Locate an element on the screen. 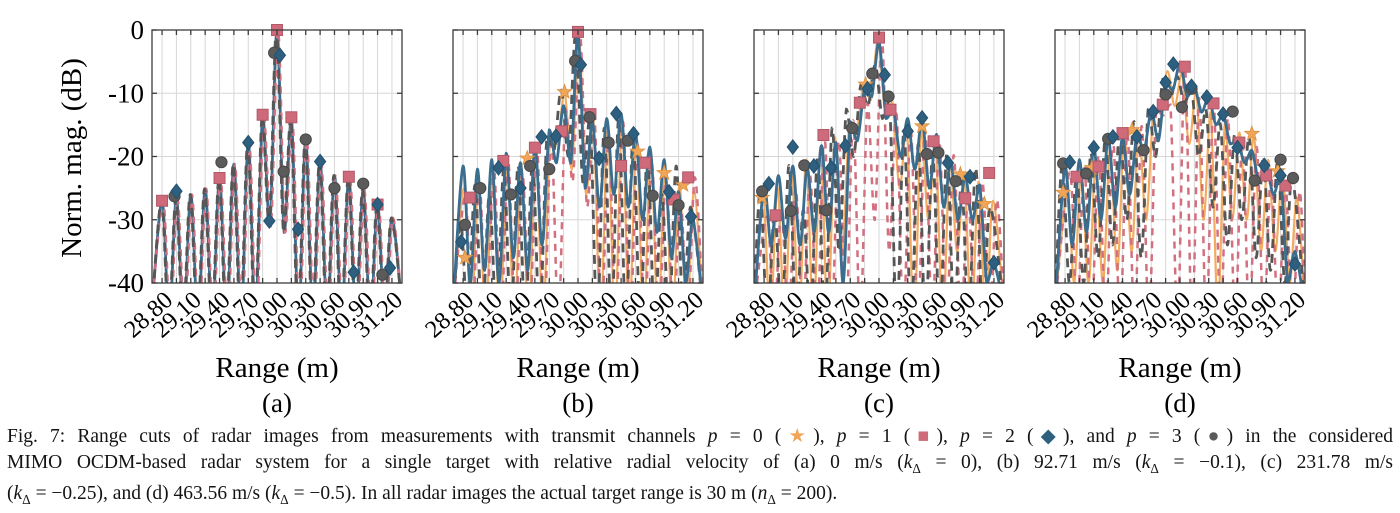 The image size is (1400, 513). x-axis-label-c: Range (m) is located at coordinates (879, 368).